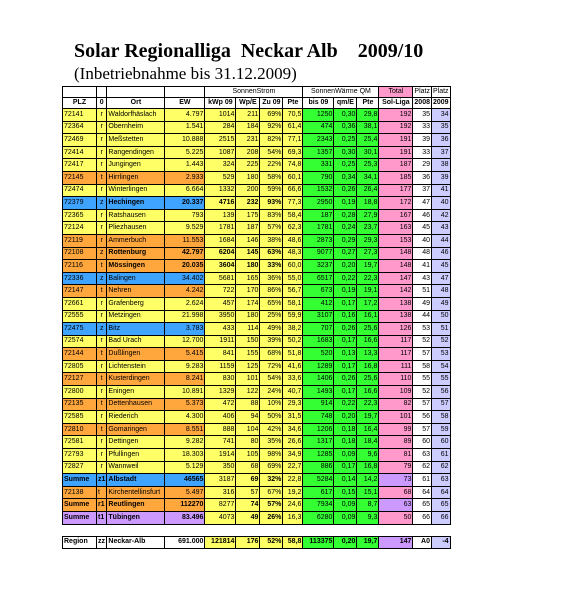  I want to click on cell-pte-strom: 62,3, so click(293, 228).